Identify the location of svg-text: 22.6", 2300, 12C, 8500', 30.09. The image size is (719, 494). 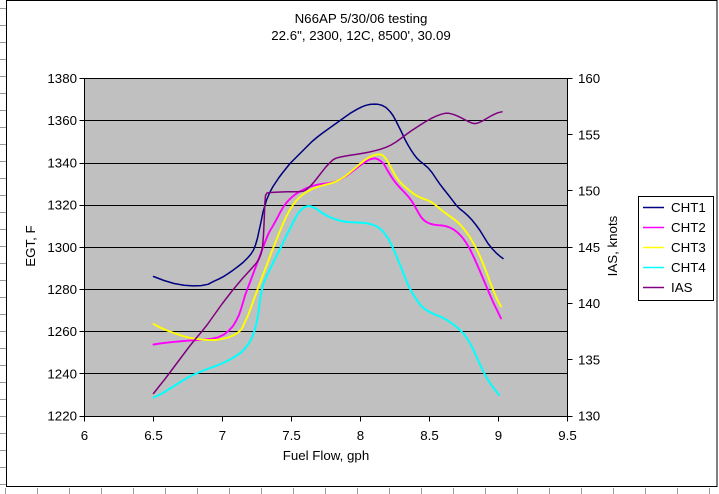
(361, 35).